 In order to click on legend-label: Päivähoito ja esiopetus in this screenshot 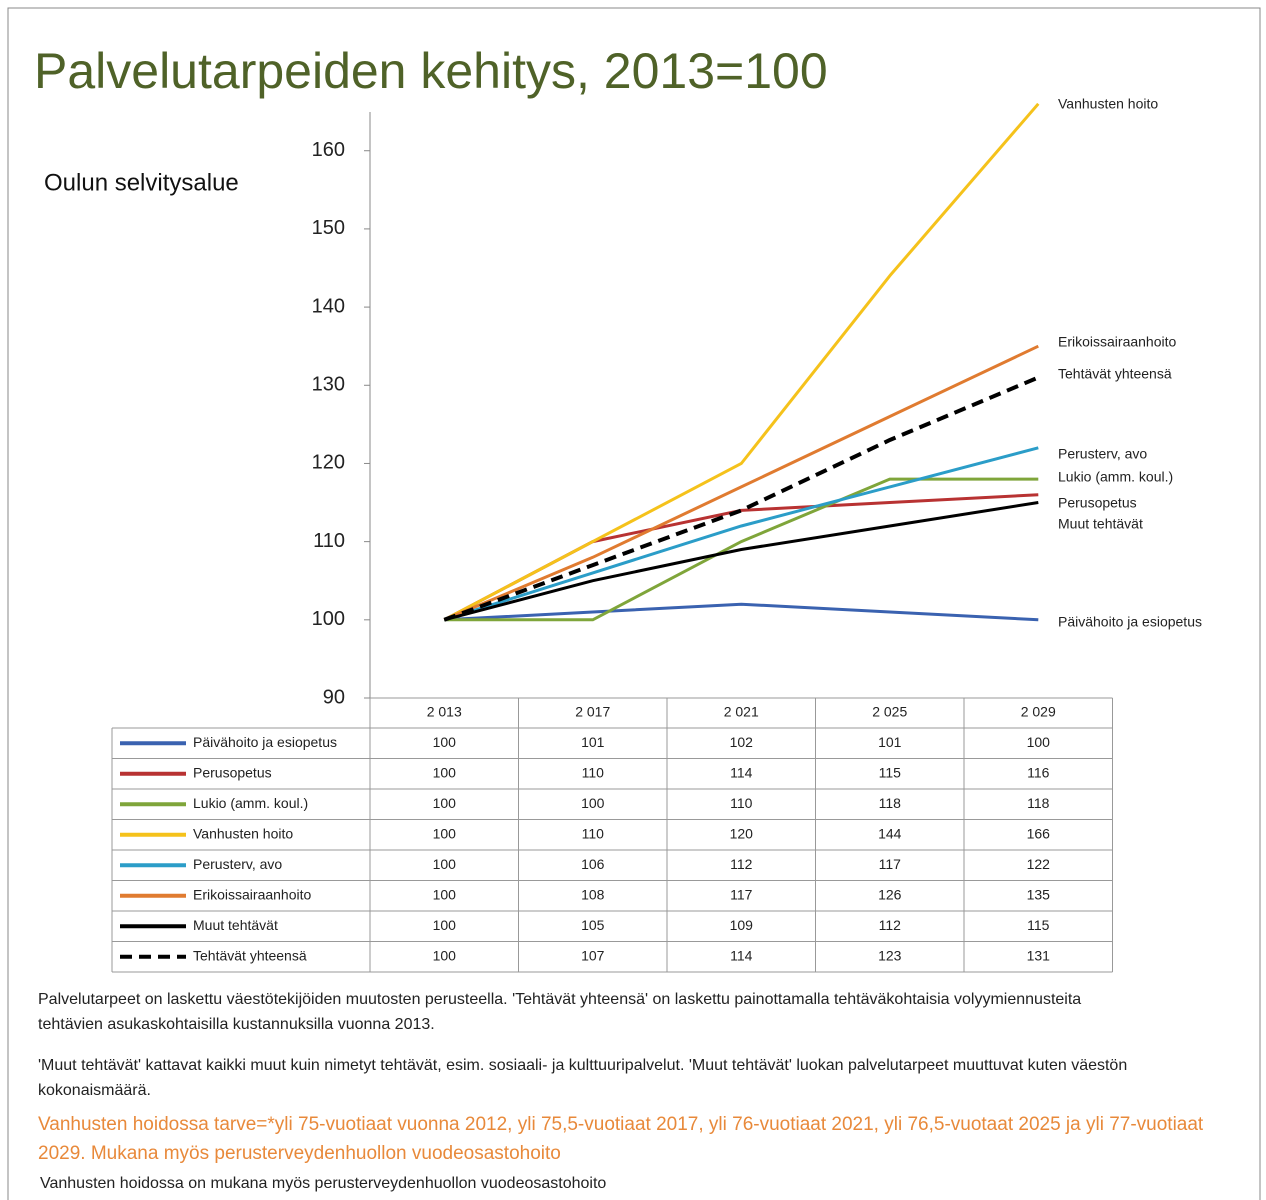, I will do `click(265, 742)`.